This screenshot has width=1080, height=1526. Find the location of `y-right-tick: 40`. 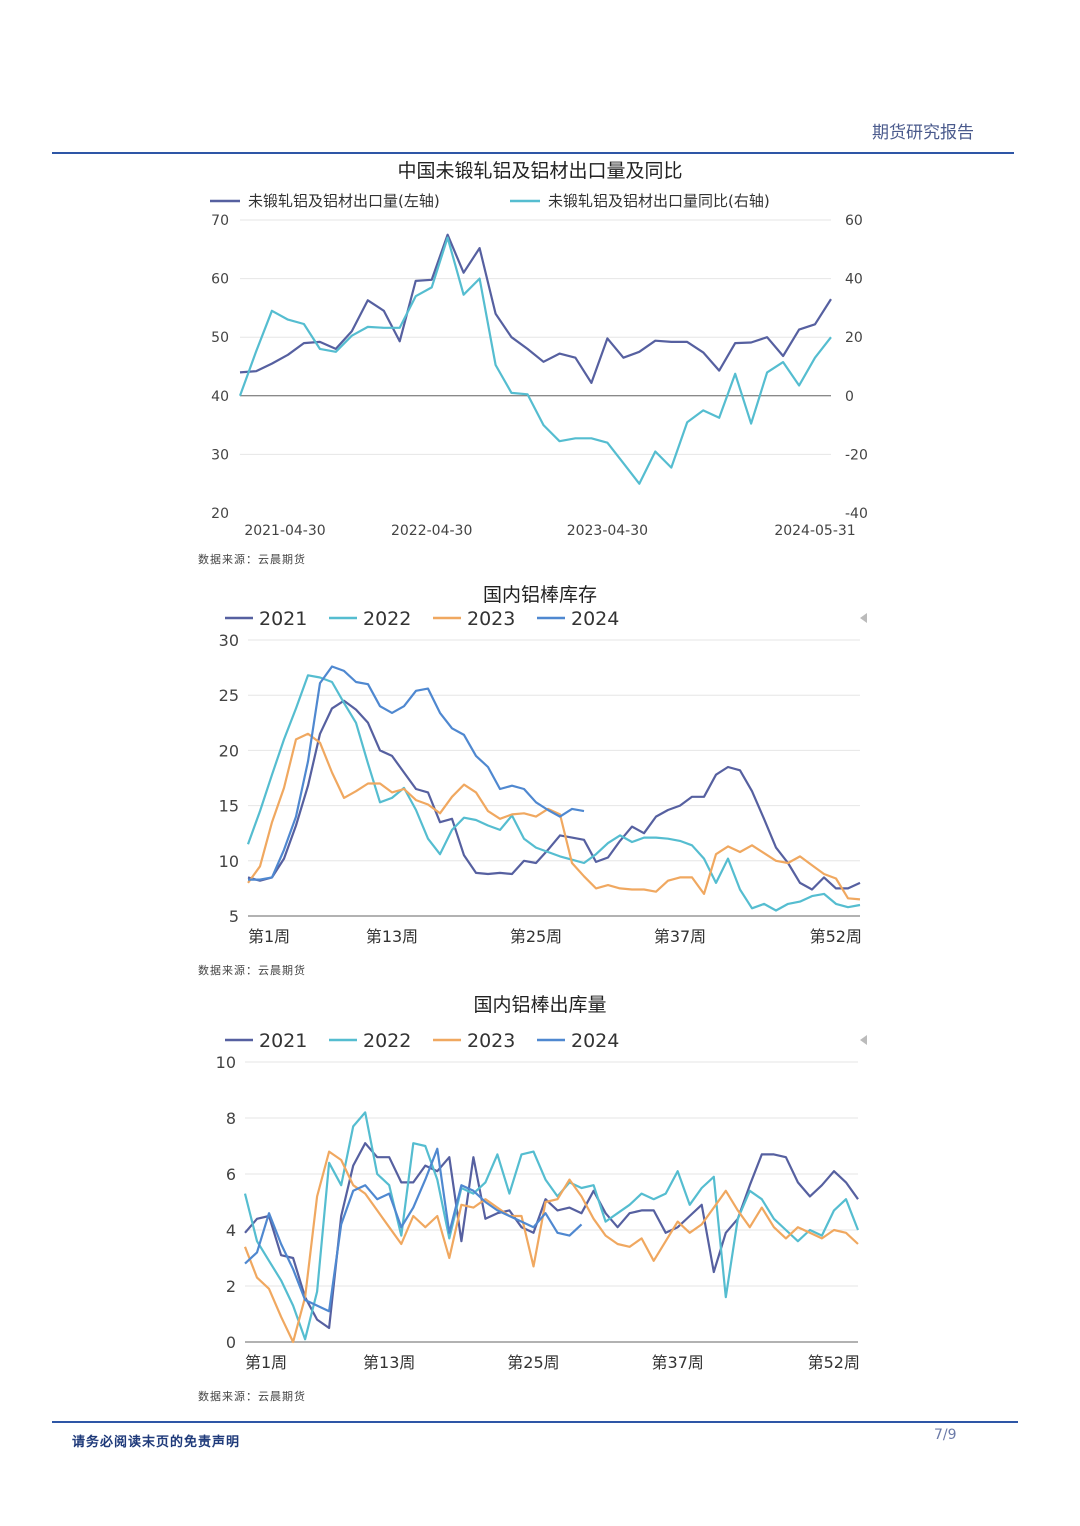

y-right-tick: 40 is located at coordinates (854, 280).